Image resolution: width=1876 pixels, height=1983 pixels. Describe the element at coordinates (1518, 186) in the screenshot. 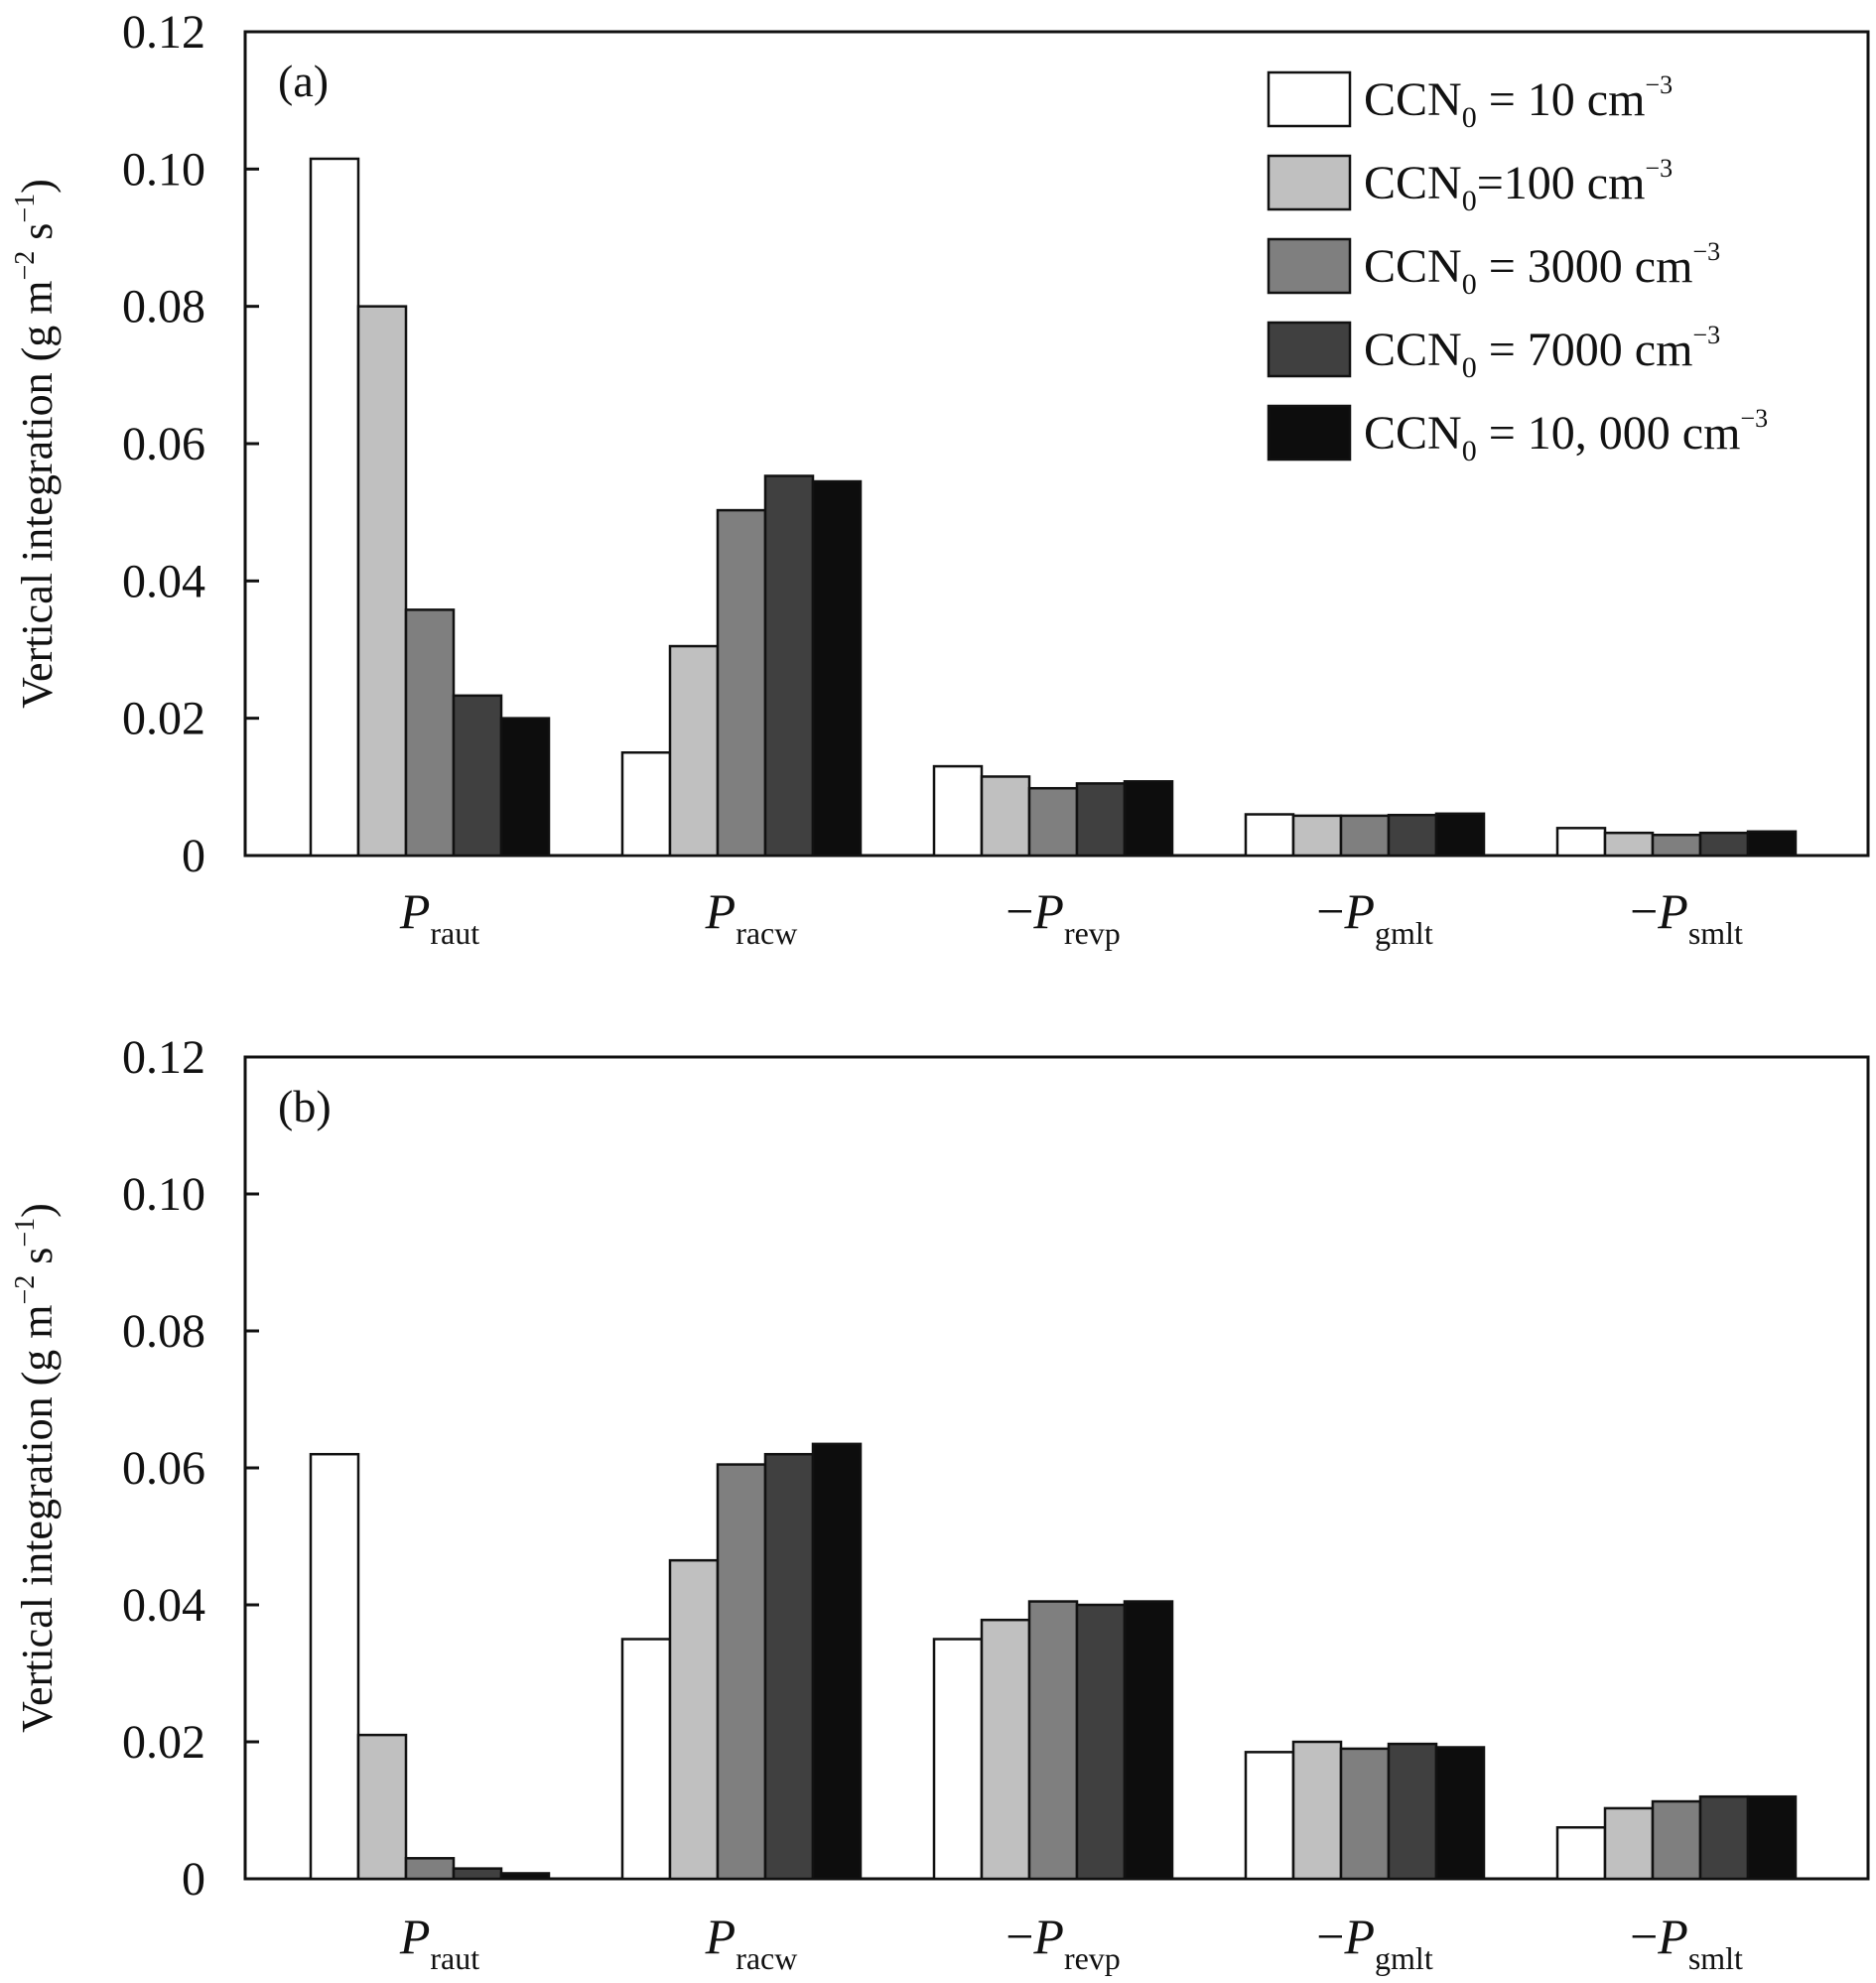

I see `legend-label-1: CCN0=100 cm−3` at that location.